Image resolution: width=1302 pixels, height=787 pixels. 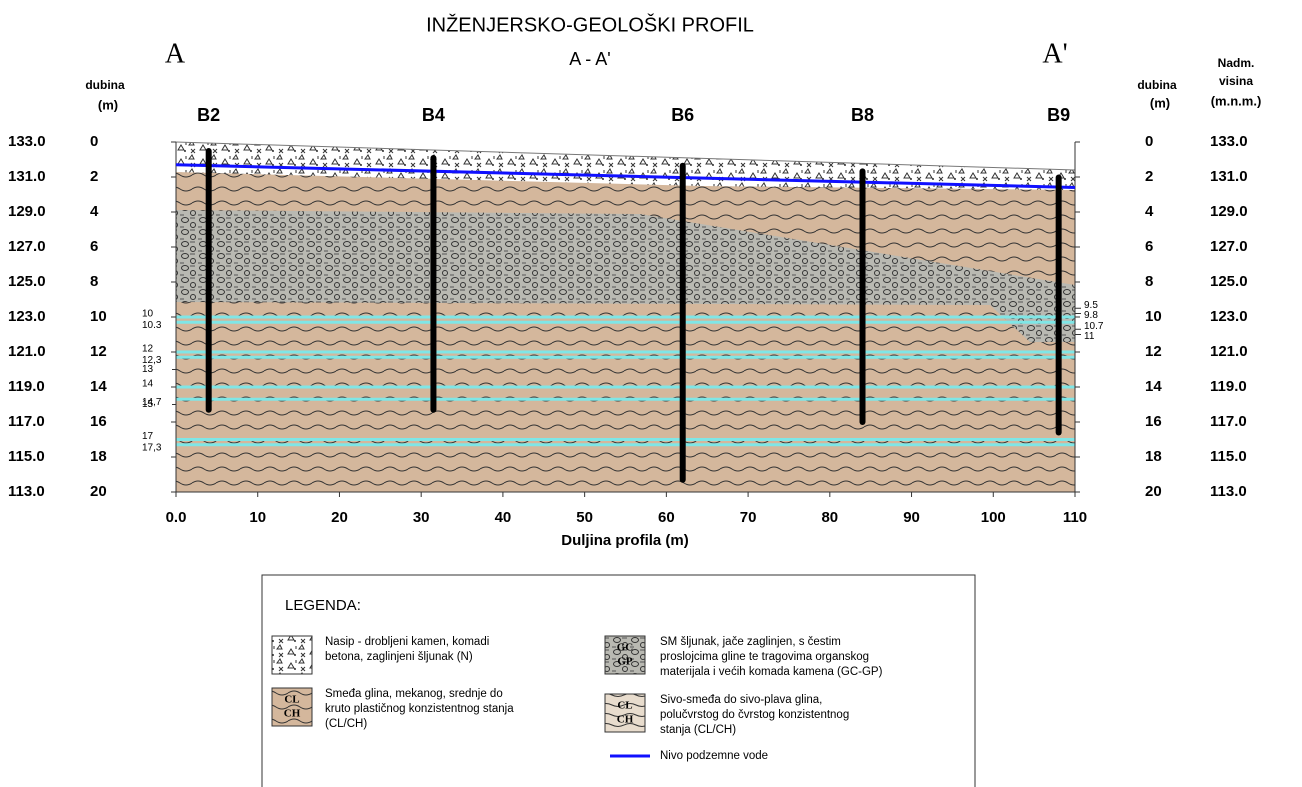 What do you see at coordinates (421, 517) in the screenshot?
I see `x-tick-label: 30` at bounding box center [421, 517].